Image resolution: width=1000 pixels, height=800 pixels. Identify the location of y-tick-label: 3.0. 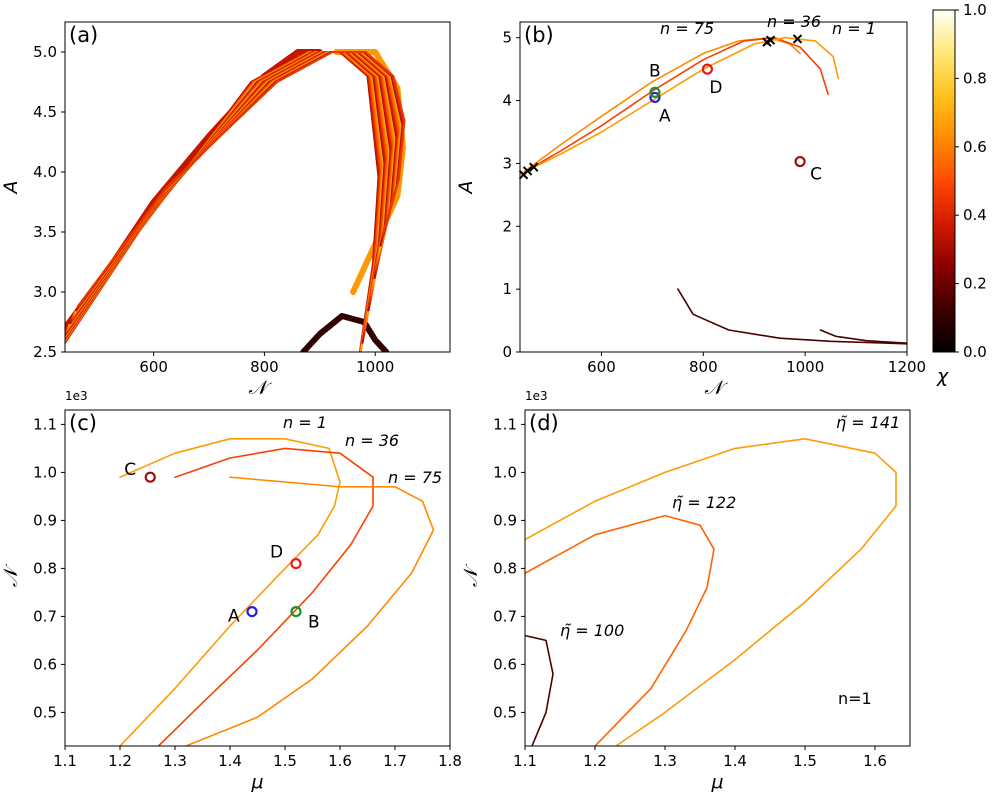
(45, 292).